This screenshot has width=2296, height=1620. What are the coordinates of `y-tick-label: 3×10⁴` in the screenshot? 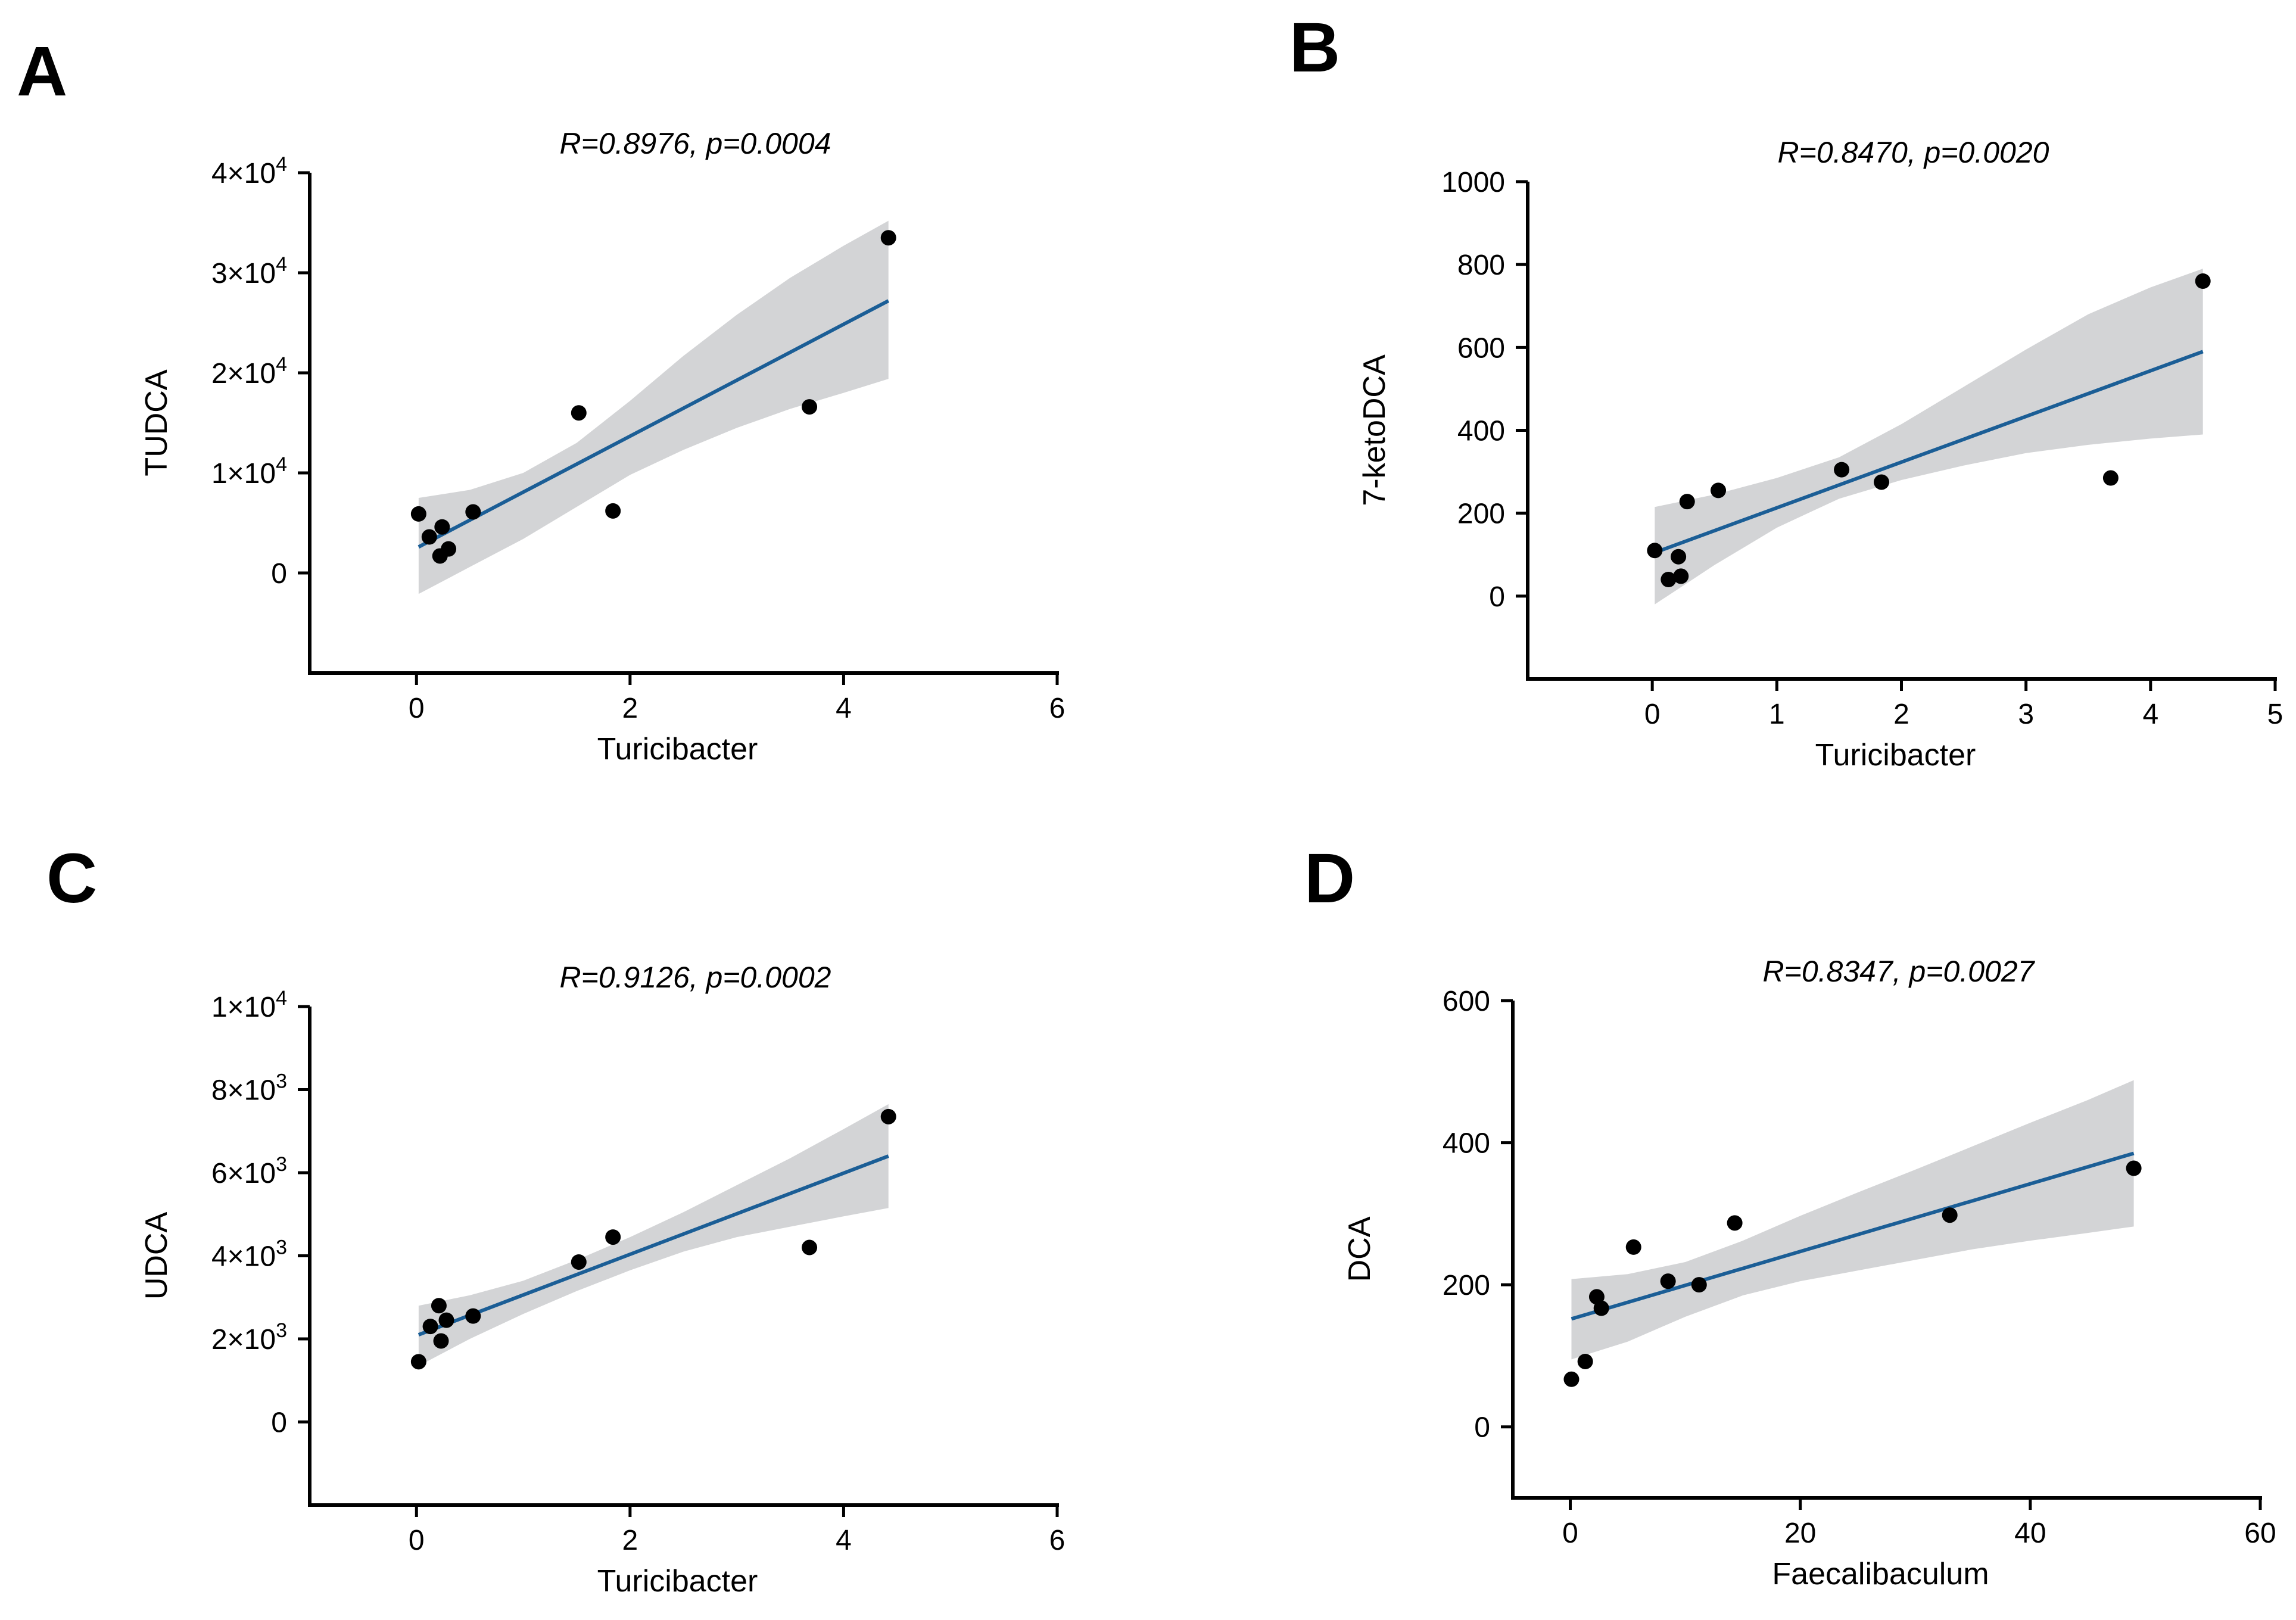 It's located at (249, 271).